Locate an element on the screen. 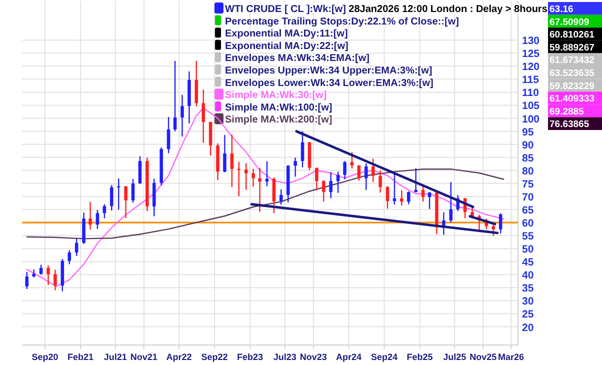 The height and width of the screenshot is (365, 602). x-tick-label: Jul21 is located at coordinates (115, 357).